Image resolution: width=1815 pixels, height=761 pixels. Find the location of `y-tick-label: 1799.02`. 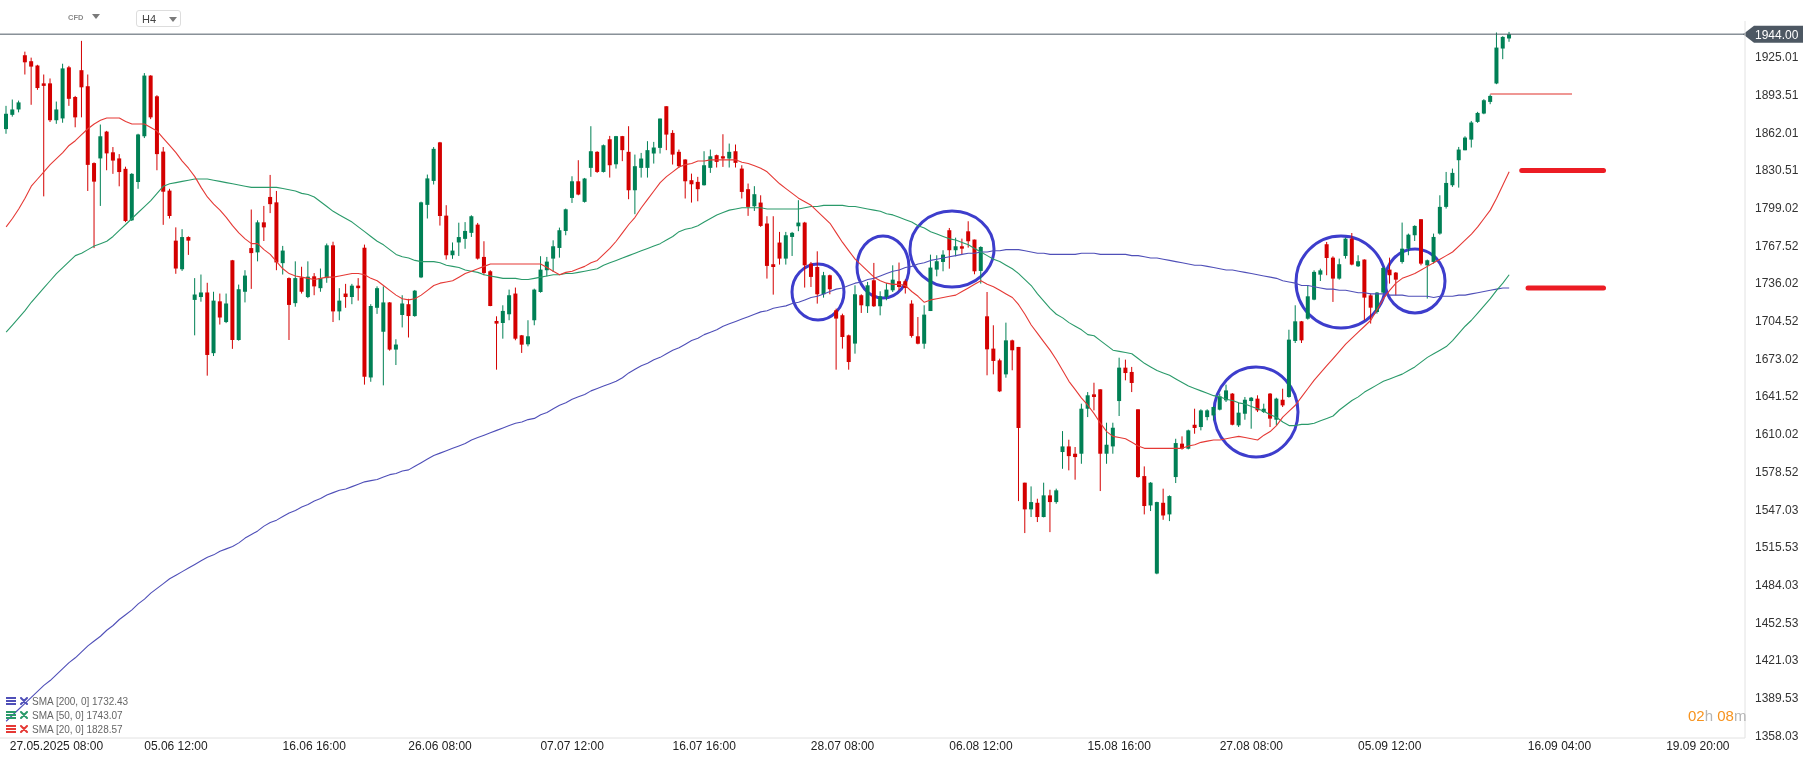

y-tick-label: 1799.02 is located at coordinates (1777, 207).